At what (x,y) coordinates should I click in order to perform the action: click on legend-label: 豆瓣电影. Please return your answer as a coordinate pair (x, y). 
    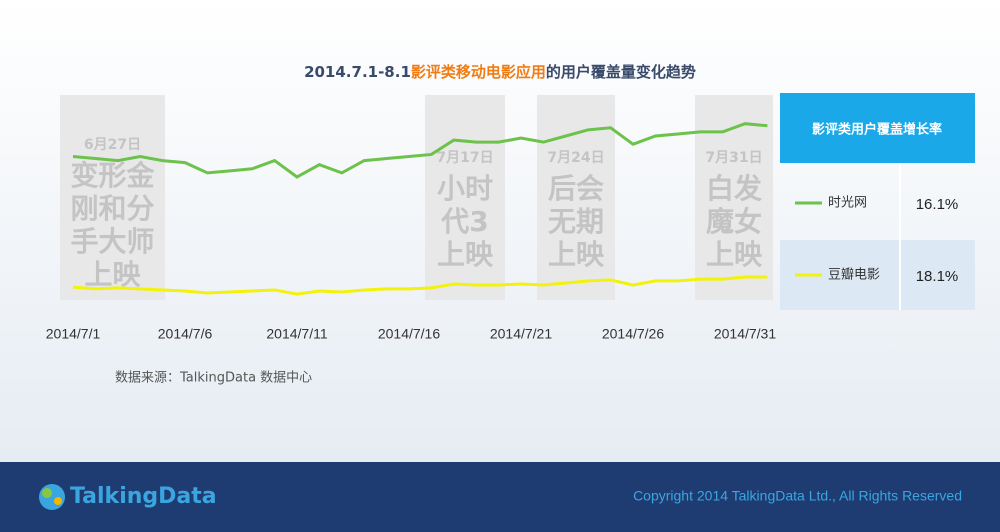
    Looking at the image, I should click on (854, 275).